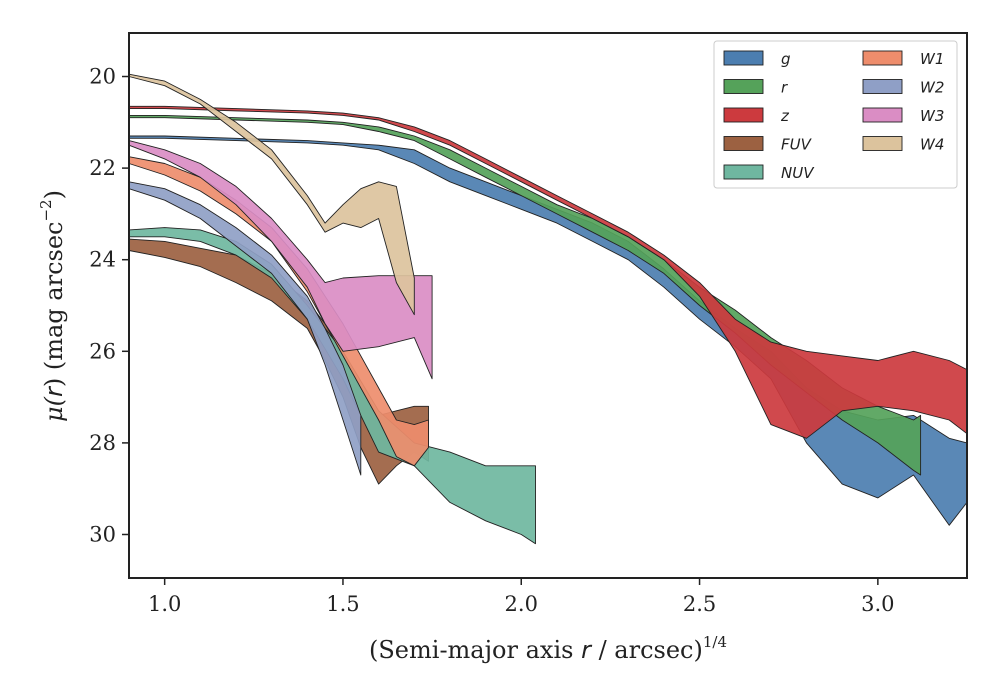 The width and height of the screenshot is (1000, 700). I want to click on y-axis-label-sup: −2, so click(46, 210).